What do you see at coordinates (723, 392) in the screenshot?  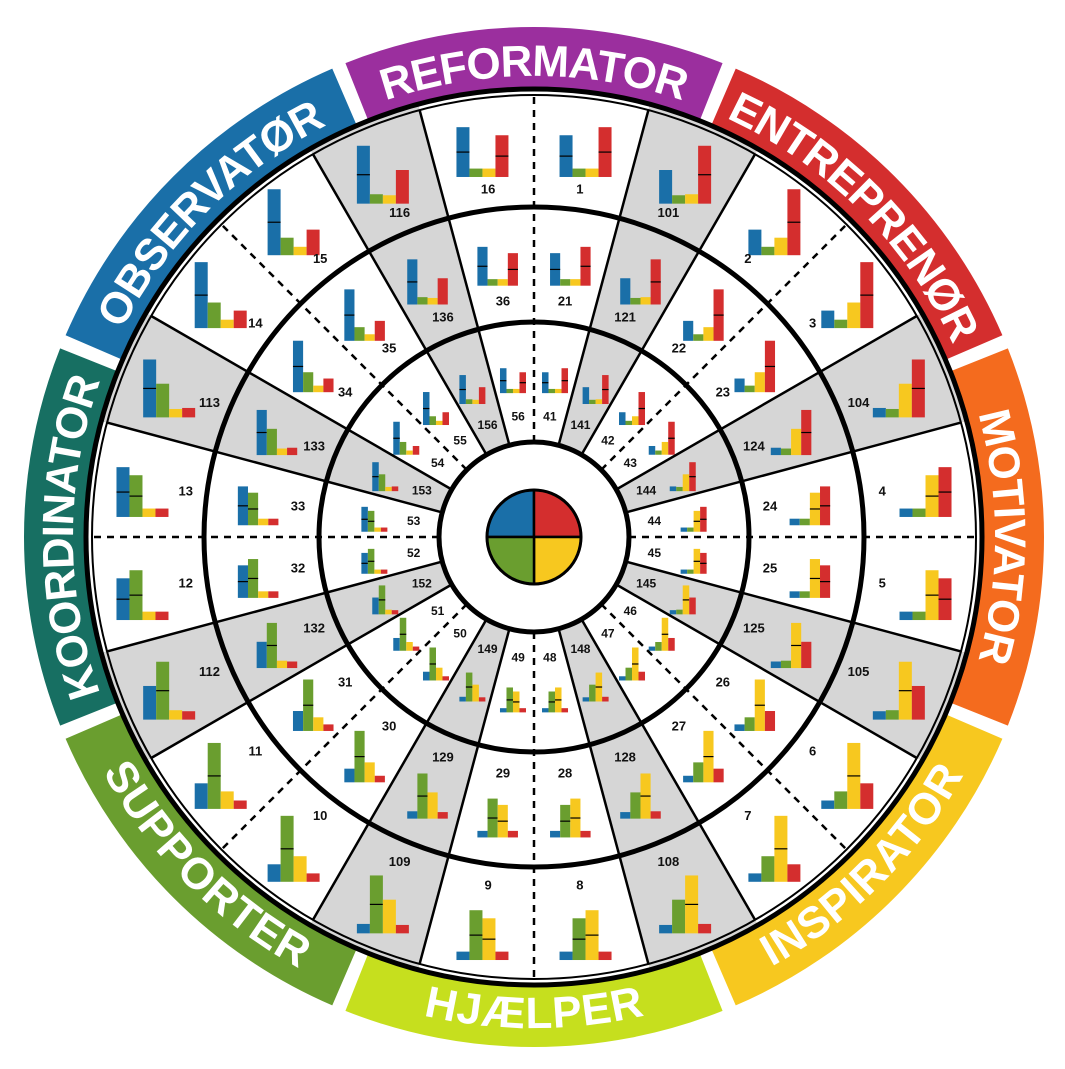 I see `cell-number: 23` at bounding box center [723, 392].